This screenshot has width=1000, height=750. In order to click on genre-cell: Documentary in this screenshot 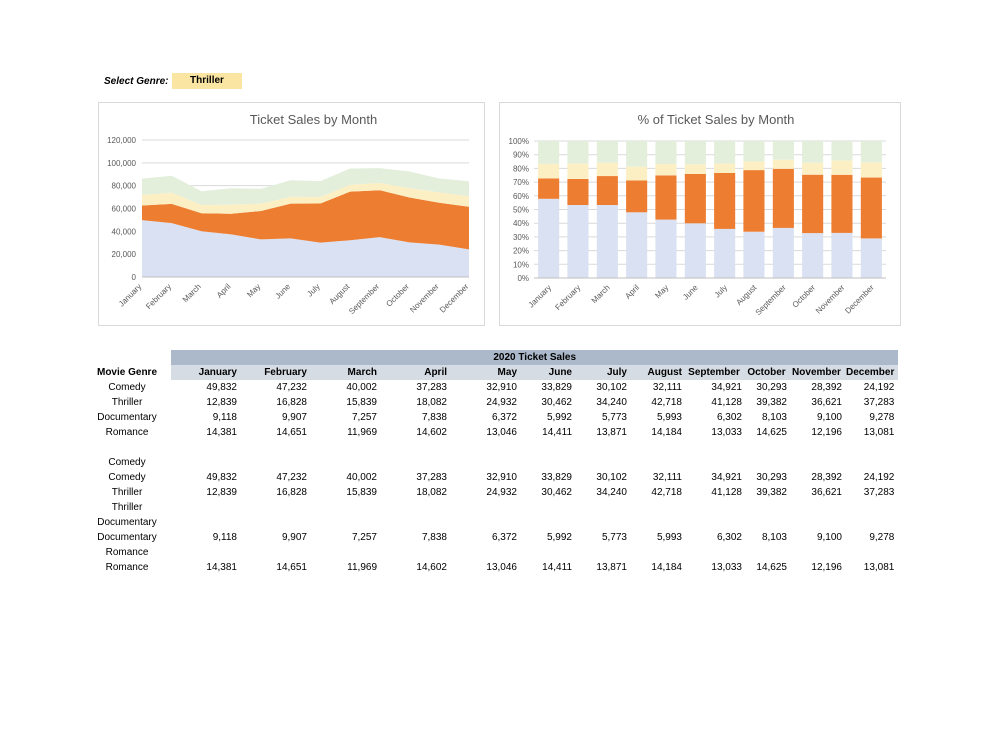, I will do `click(127, 417)`.